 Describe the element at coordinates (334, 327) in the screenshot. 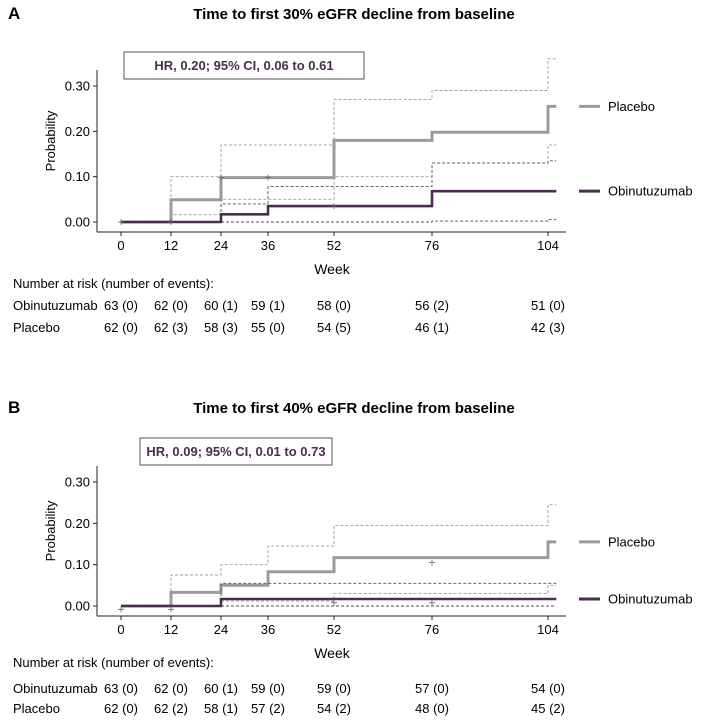

I see `risk-cell: 54 (5)` at that location.